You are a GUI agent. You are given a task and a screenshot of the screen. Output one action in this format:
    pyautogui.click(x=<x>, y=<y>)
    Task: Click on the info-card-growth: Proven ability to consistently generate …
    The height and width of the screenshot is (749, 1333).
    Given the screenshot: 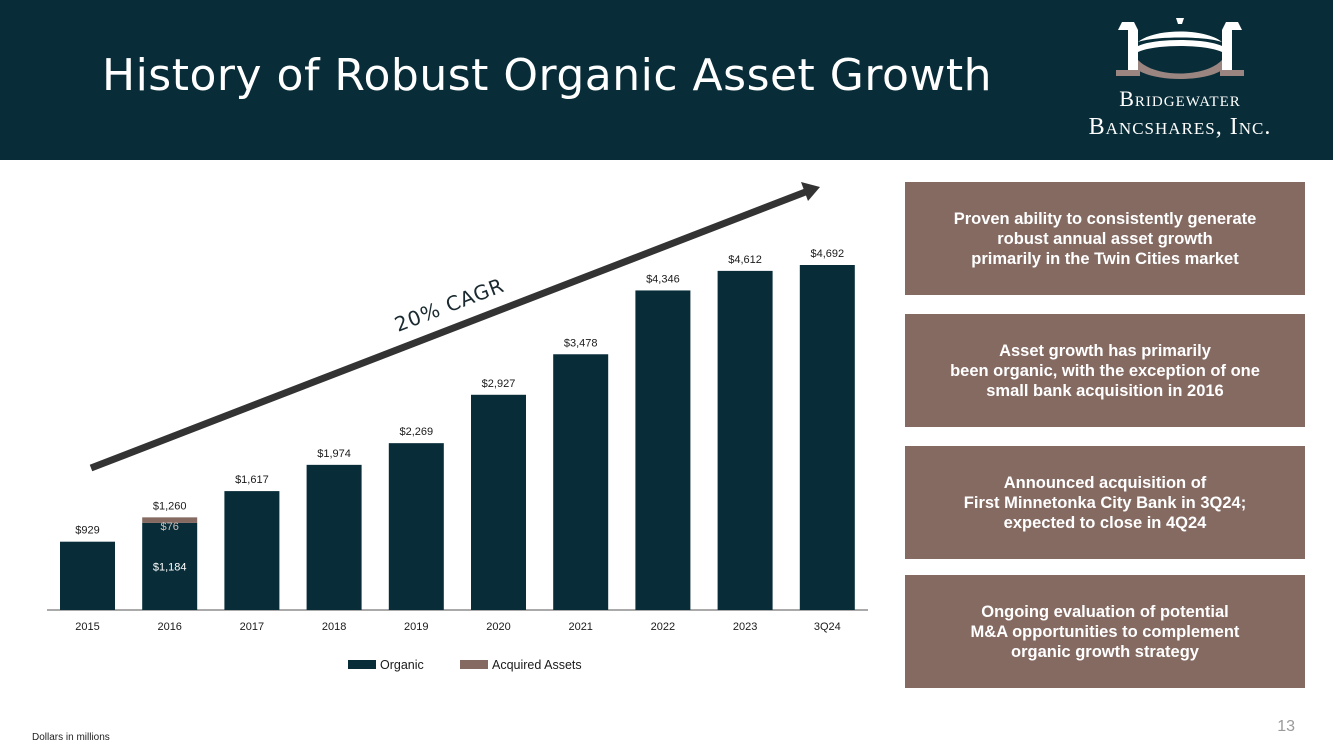 What is the action you would take?
    pyautogui.click(x=1105, y=238)
    